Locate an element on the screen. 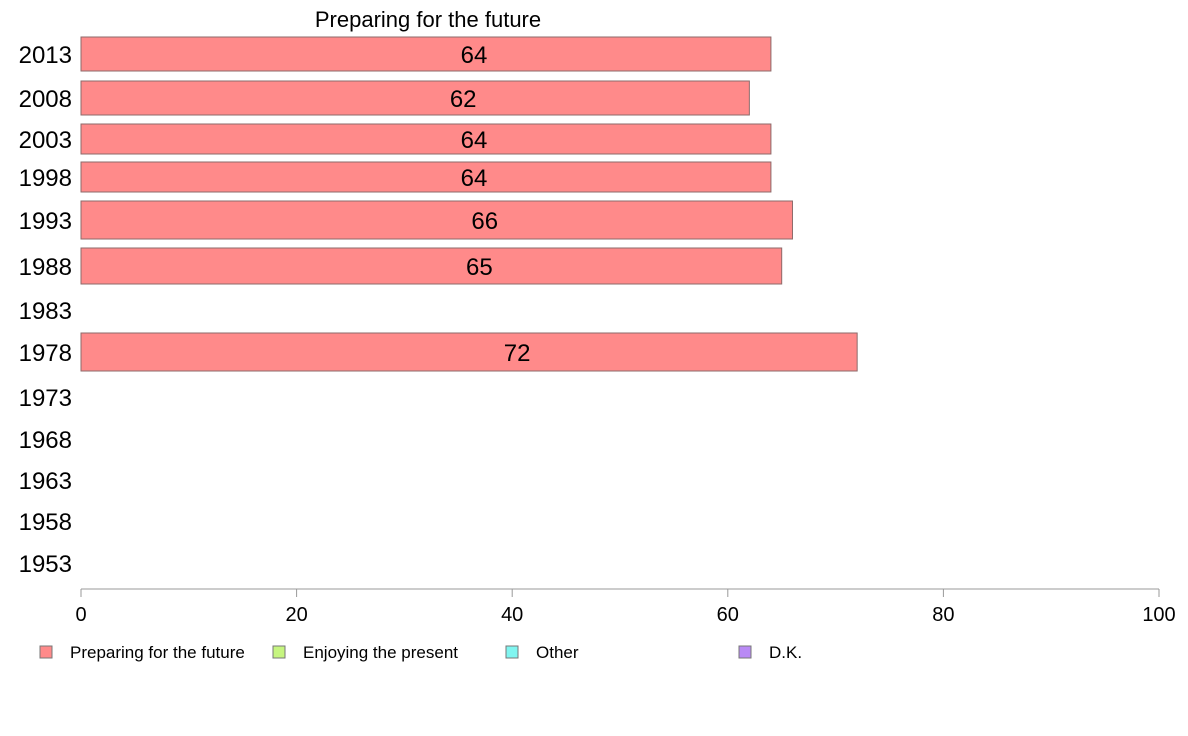 The image size is (1188, 736). legend-label: Preparing for the future is located at coordinates (157, 652).